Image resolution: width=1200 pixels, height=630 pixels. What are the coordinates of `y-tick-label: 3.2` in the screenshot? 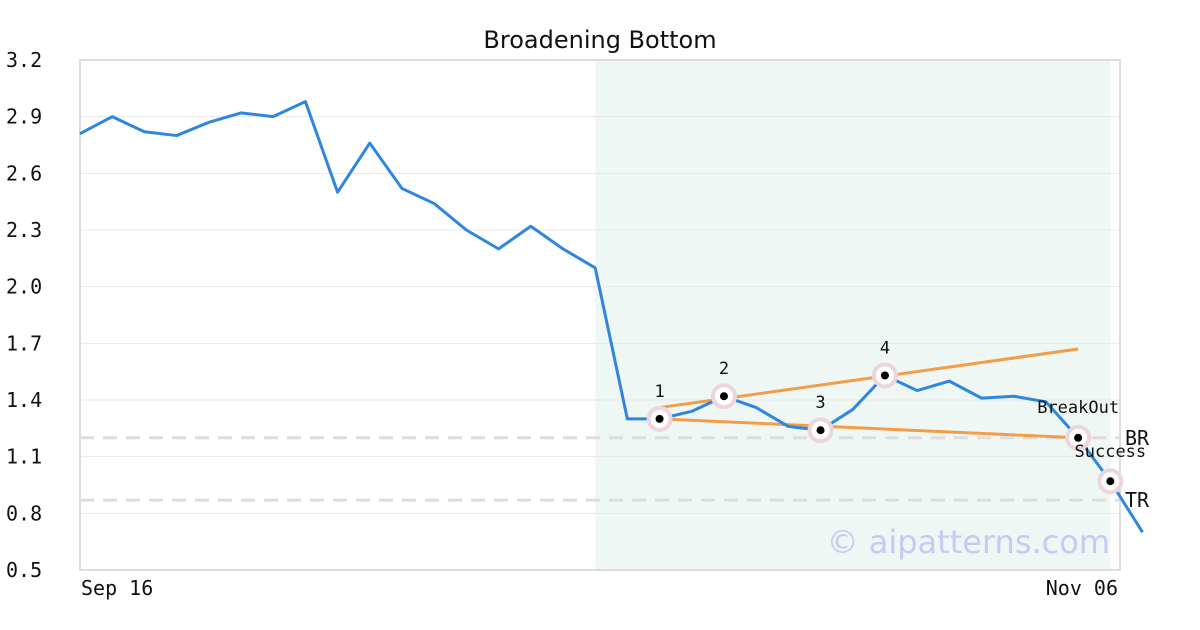 It's located at (24, 60).